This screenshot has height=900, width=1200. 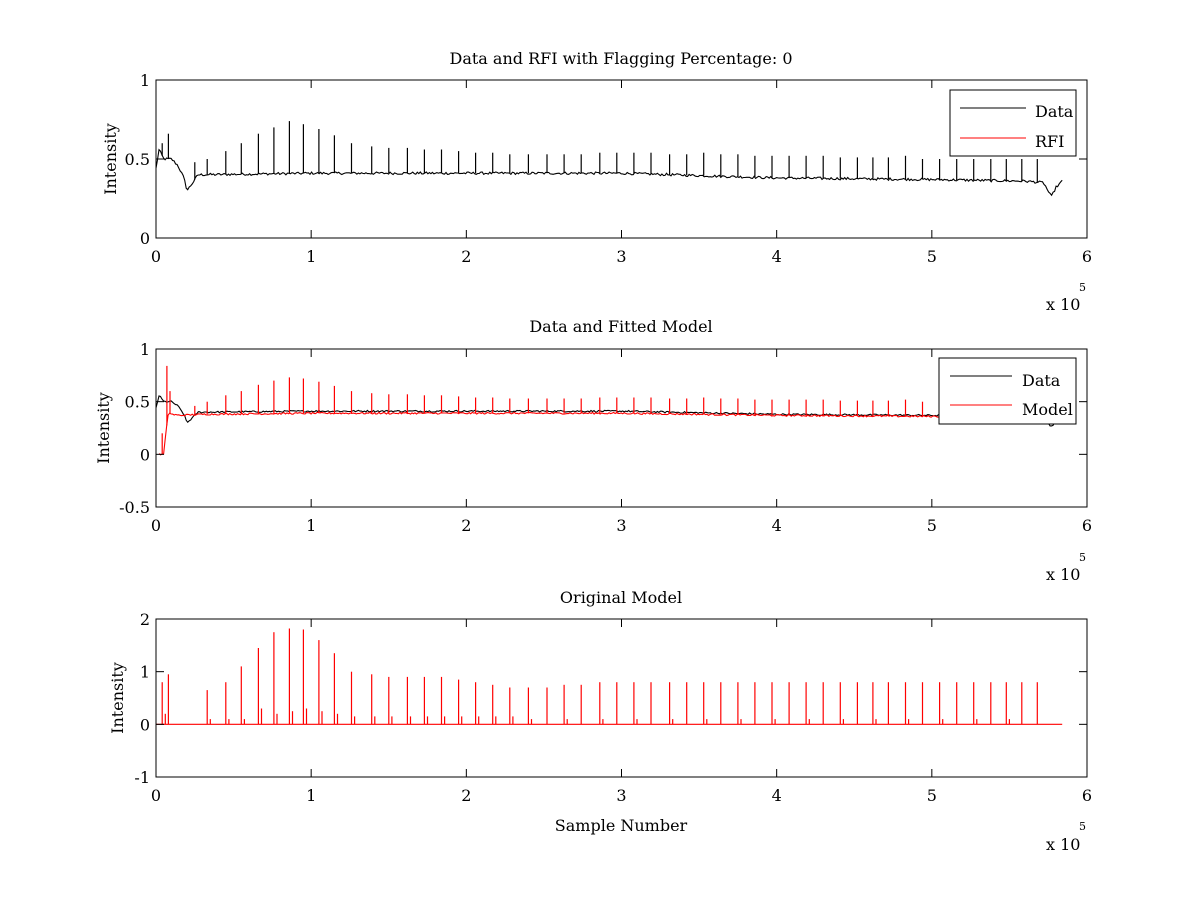 I want to click on subplot-3-title: Original Model, so click(x=621, y=597).